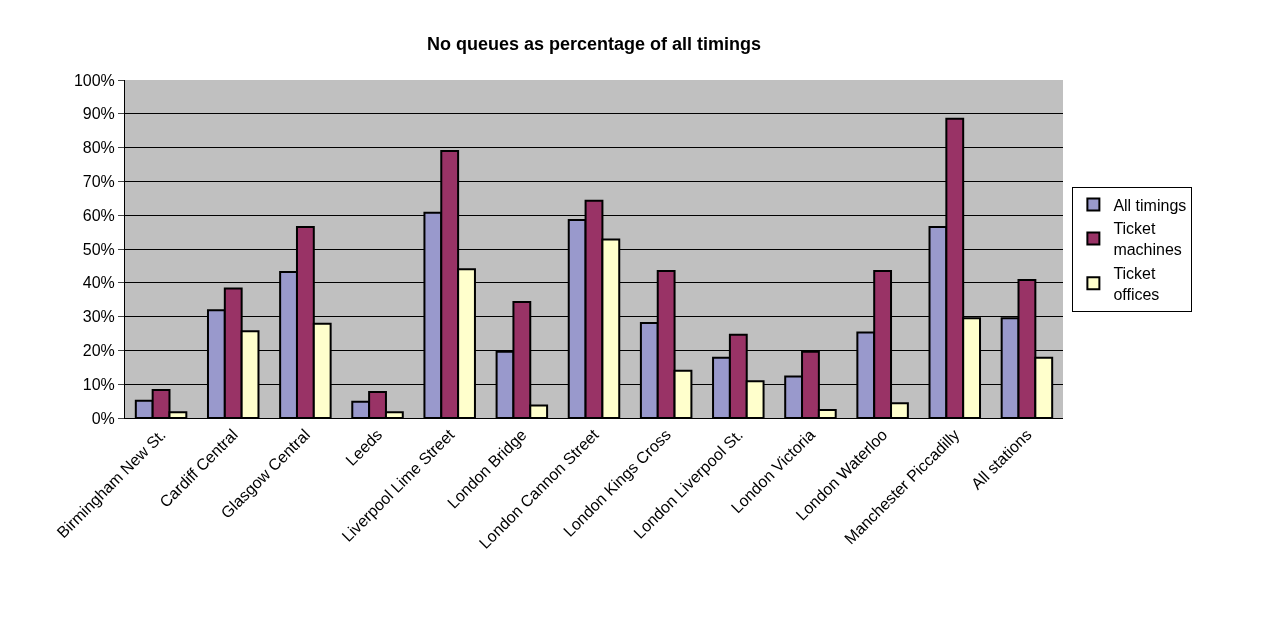  What do you see at coordinates (98, 181) in the screenshot?
I see `y-tick-label: 70%` at bounding box center [98, 181].